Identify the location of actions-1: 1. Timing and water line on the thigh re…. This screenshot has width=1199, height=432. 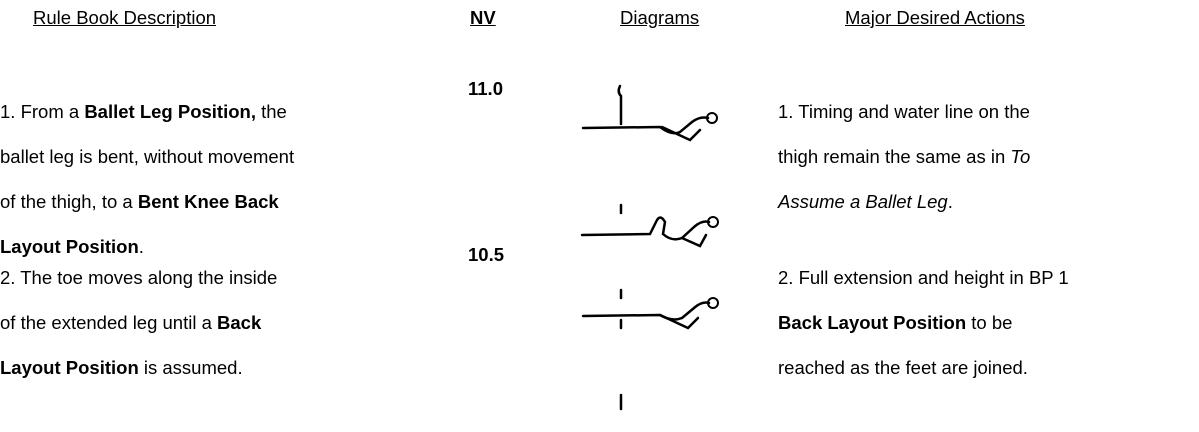
(904, 157).